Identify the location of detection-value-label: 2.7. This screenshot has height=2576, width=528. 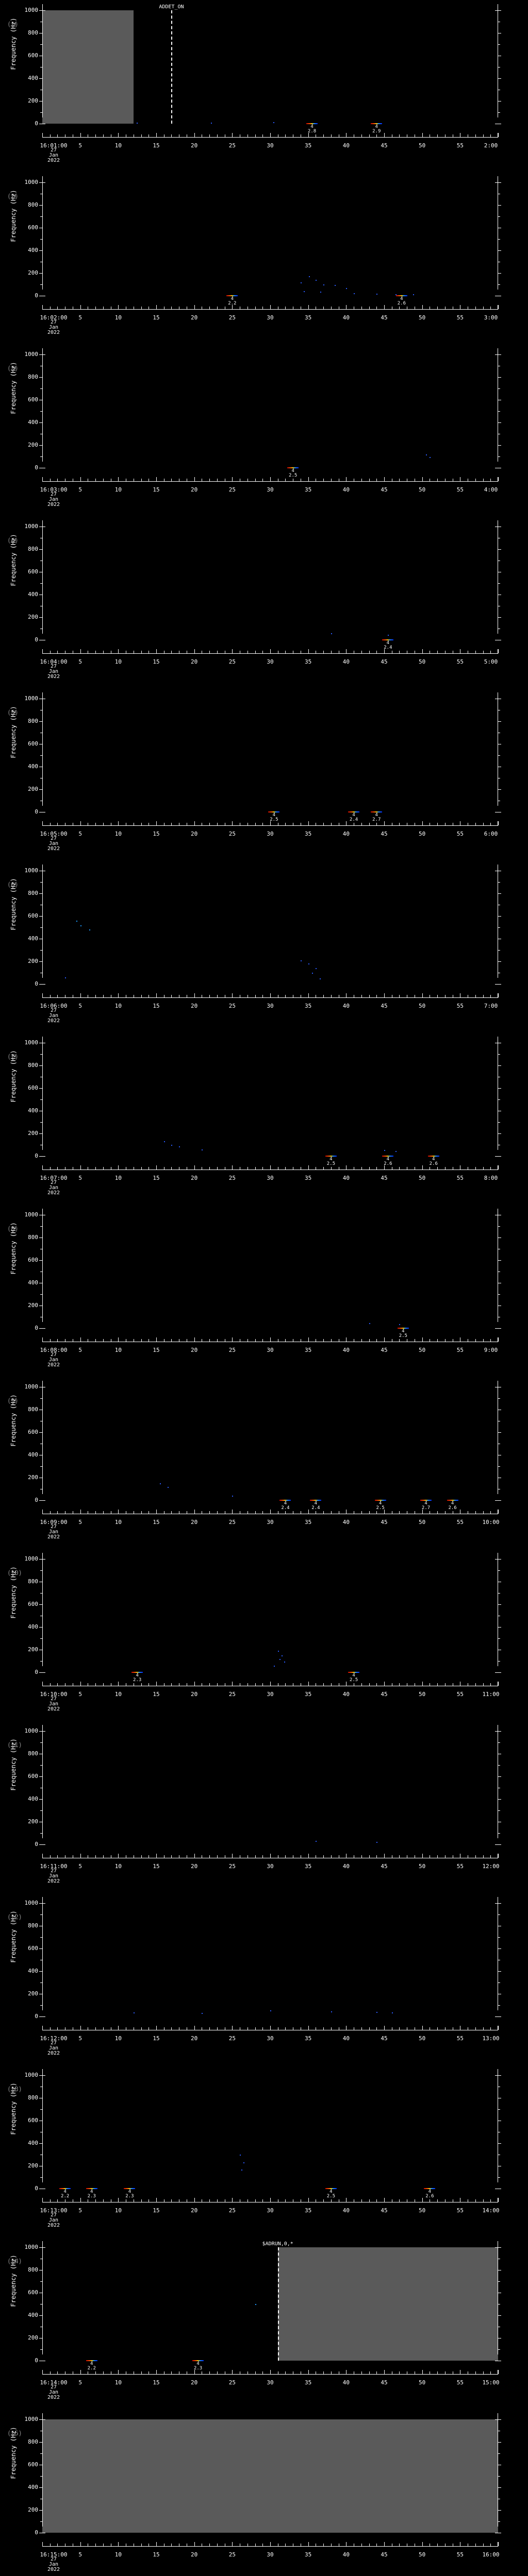
(426, 1508).